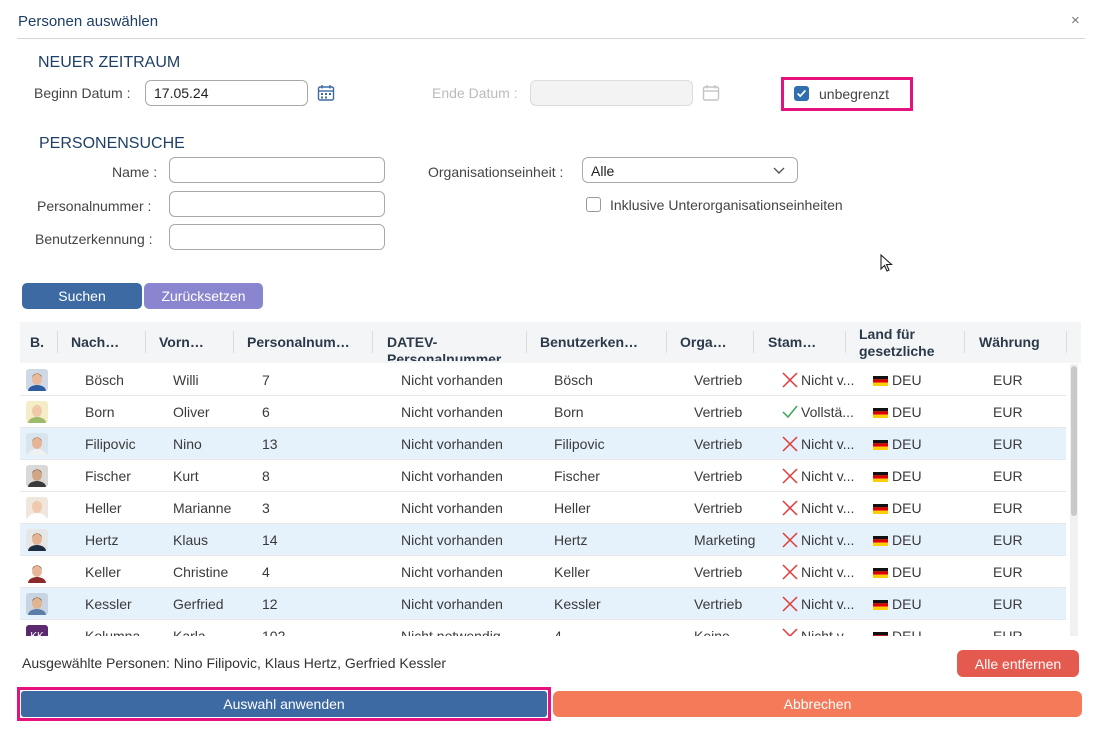 This screenshot has height=735, width=1099. Describe the element at coordinates (854, 94) in the screenshot. I see `unbegrenzt-label: unbegrenzt` at that location.